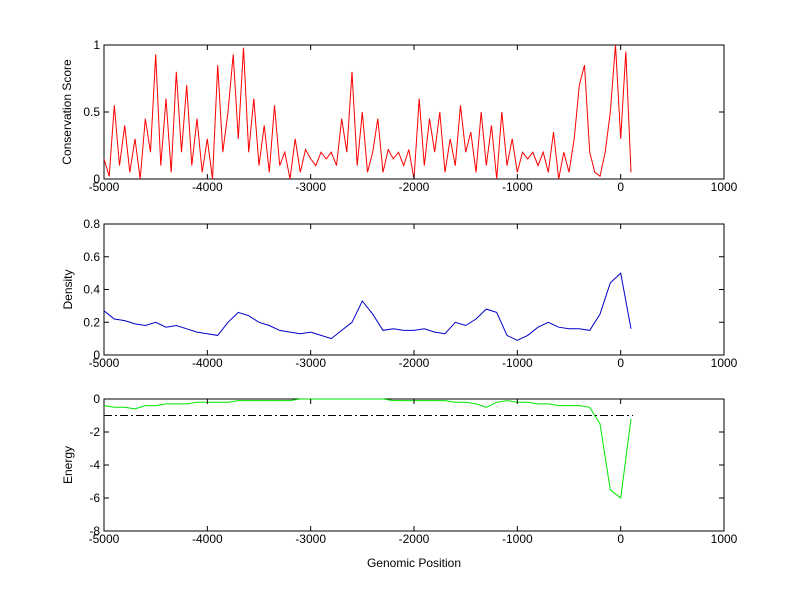  Describe the element at coordinates (91, 322) in the screenshot. I see `y-tick-label: 0.2` at that location.